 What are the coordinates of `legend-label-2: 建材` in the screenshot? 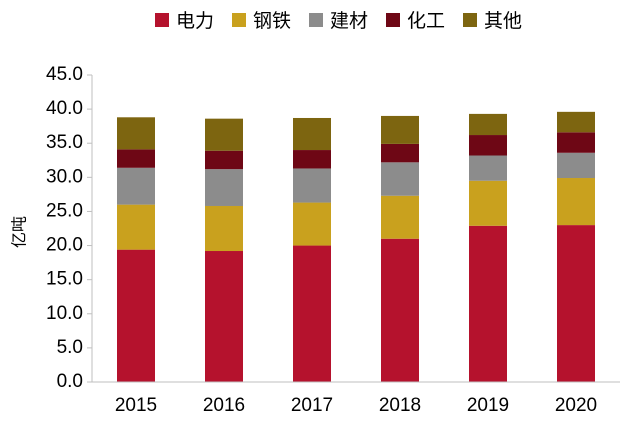 It's located at (349, 21).